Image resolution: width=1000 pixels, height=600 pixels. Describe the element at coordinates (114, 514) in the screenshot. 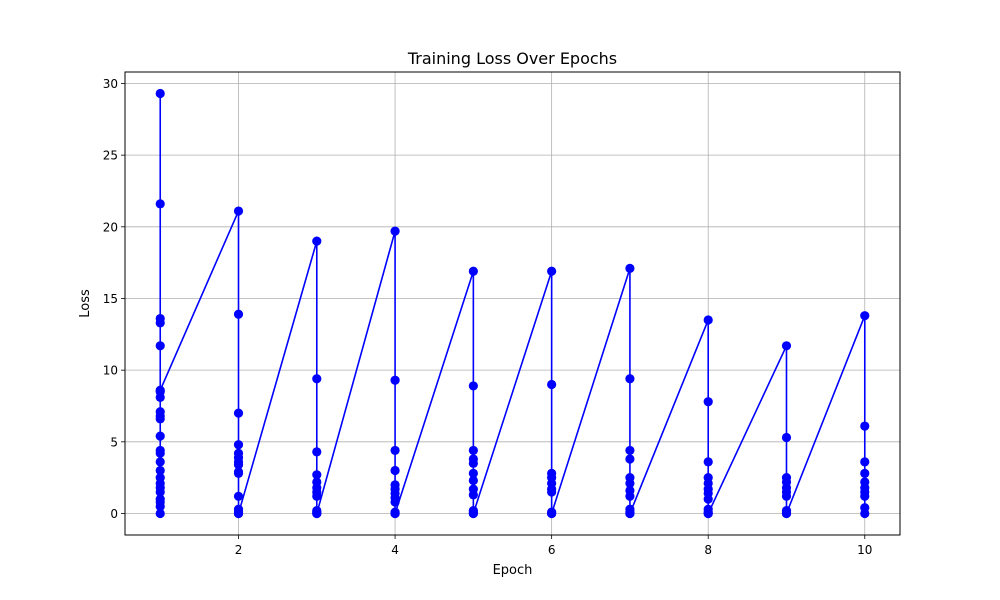

I see `y-tick-label: 0` at that location.